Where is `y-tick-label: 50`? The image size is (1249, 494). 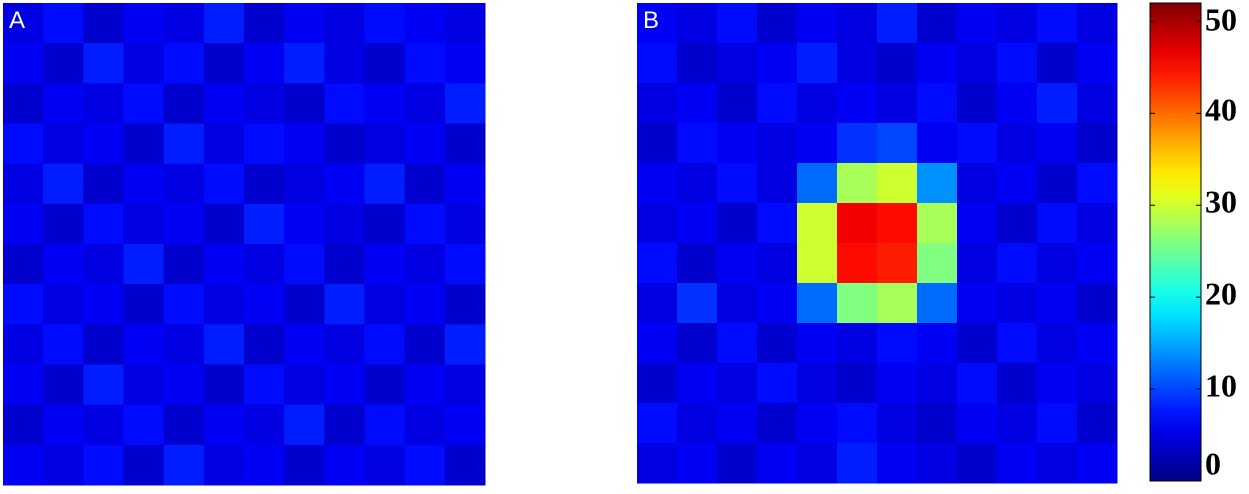
y-tick-label: 50 is located at coordinates (1221, 19).